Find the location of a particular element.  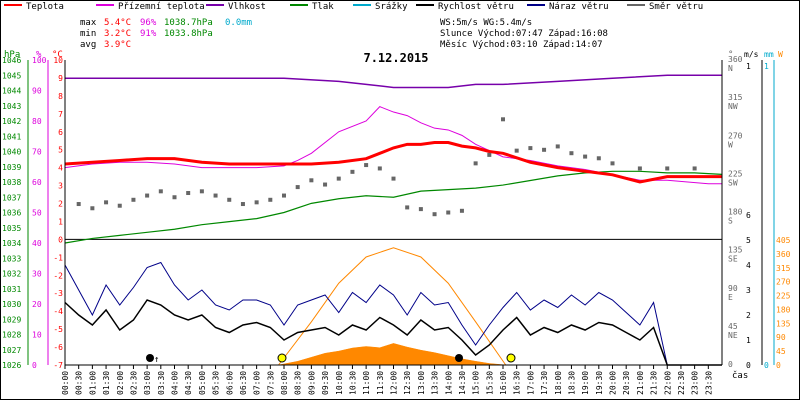

direction-compass-label: N is located at coordinates (730, 68).